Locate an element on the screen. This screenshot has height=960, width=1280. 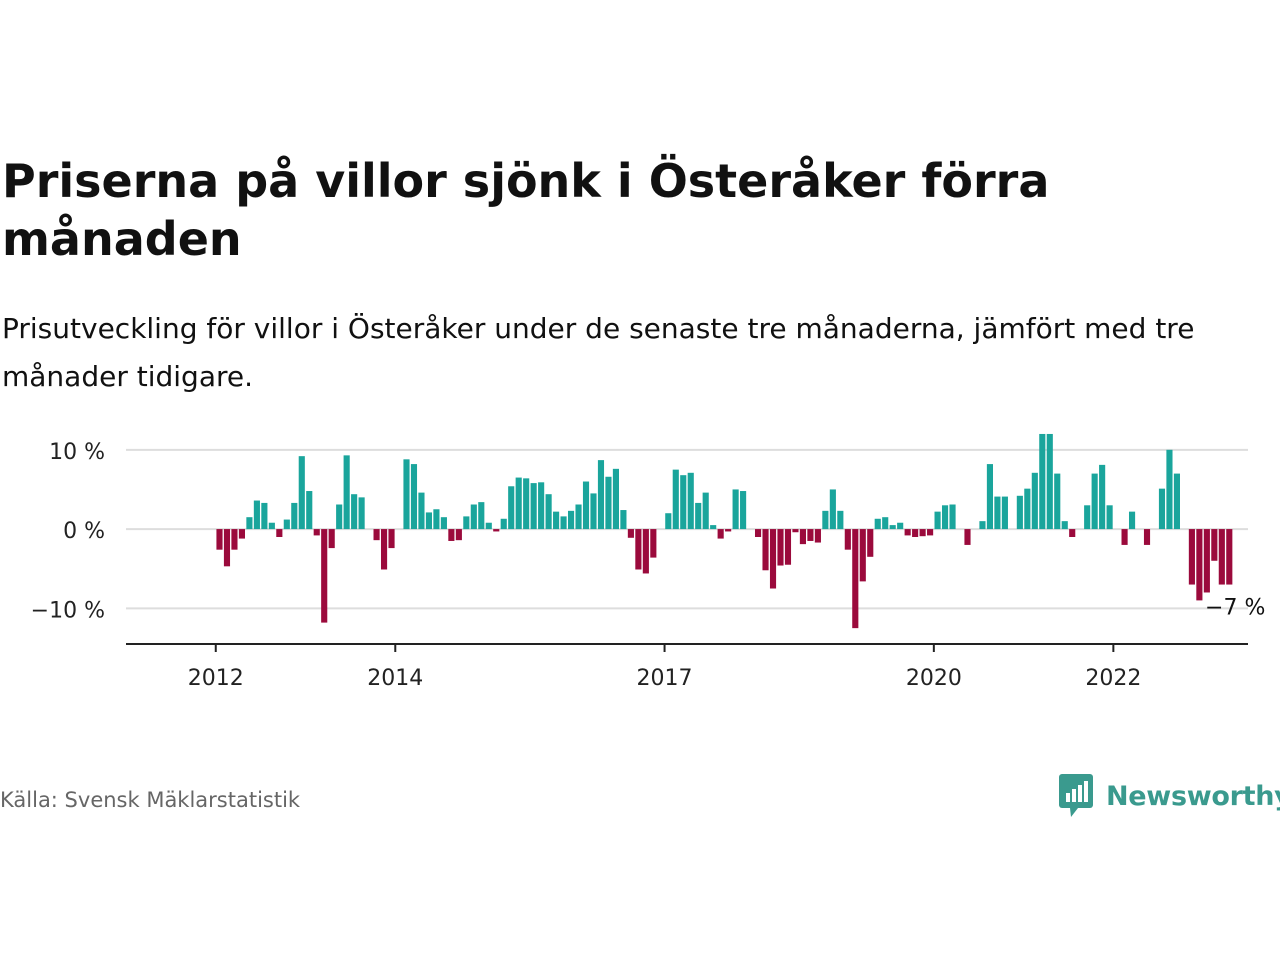
newsworthy-logo: Newsworthy is located at coordinates (1169, 796).